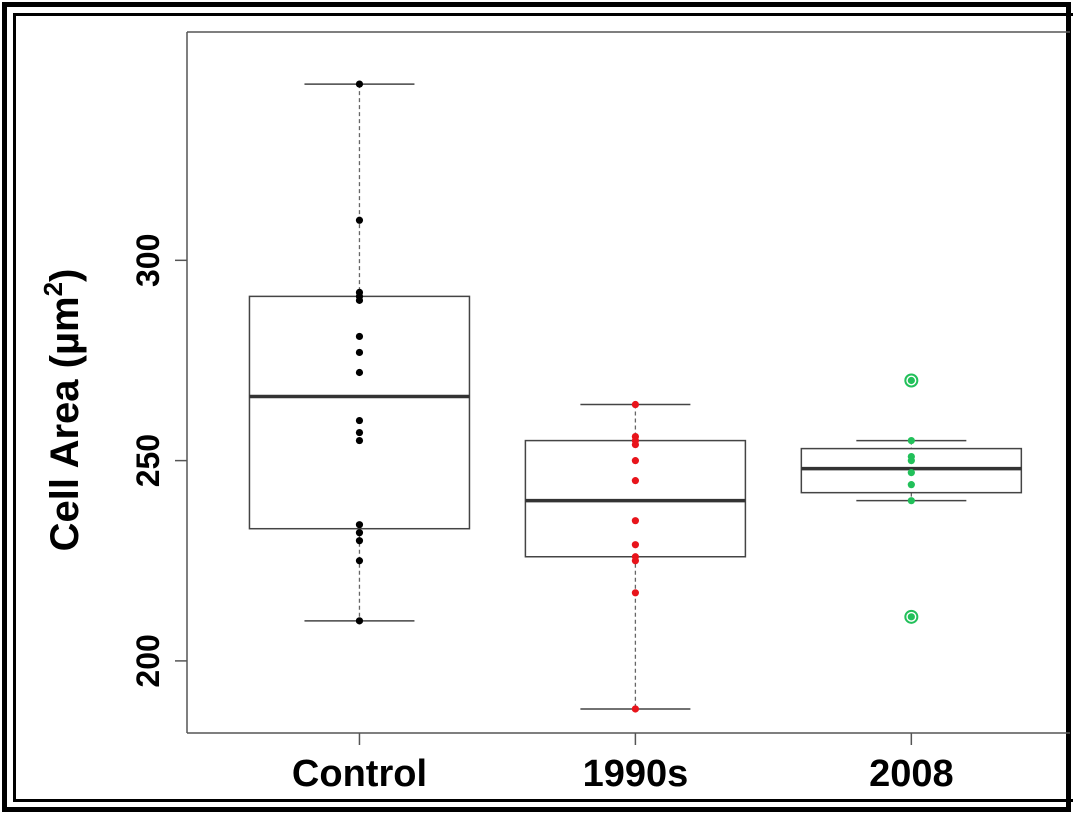 The image size is (1073, 814). What do you see at coordinates (65, 423) in the screenshot?
I see `y-axis-label-main: Cell Area (µm` at bounding box center [65, 423].